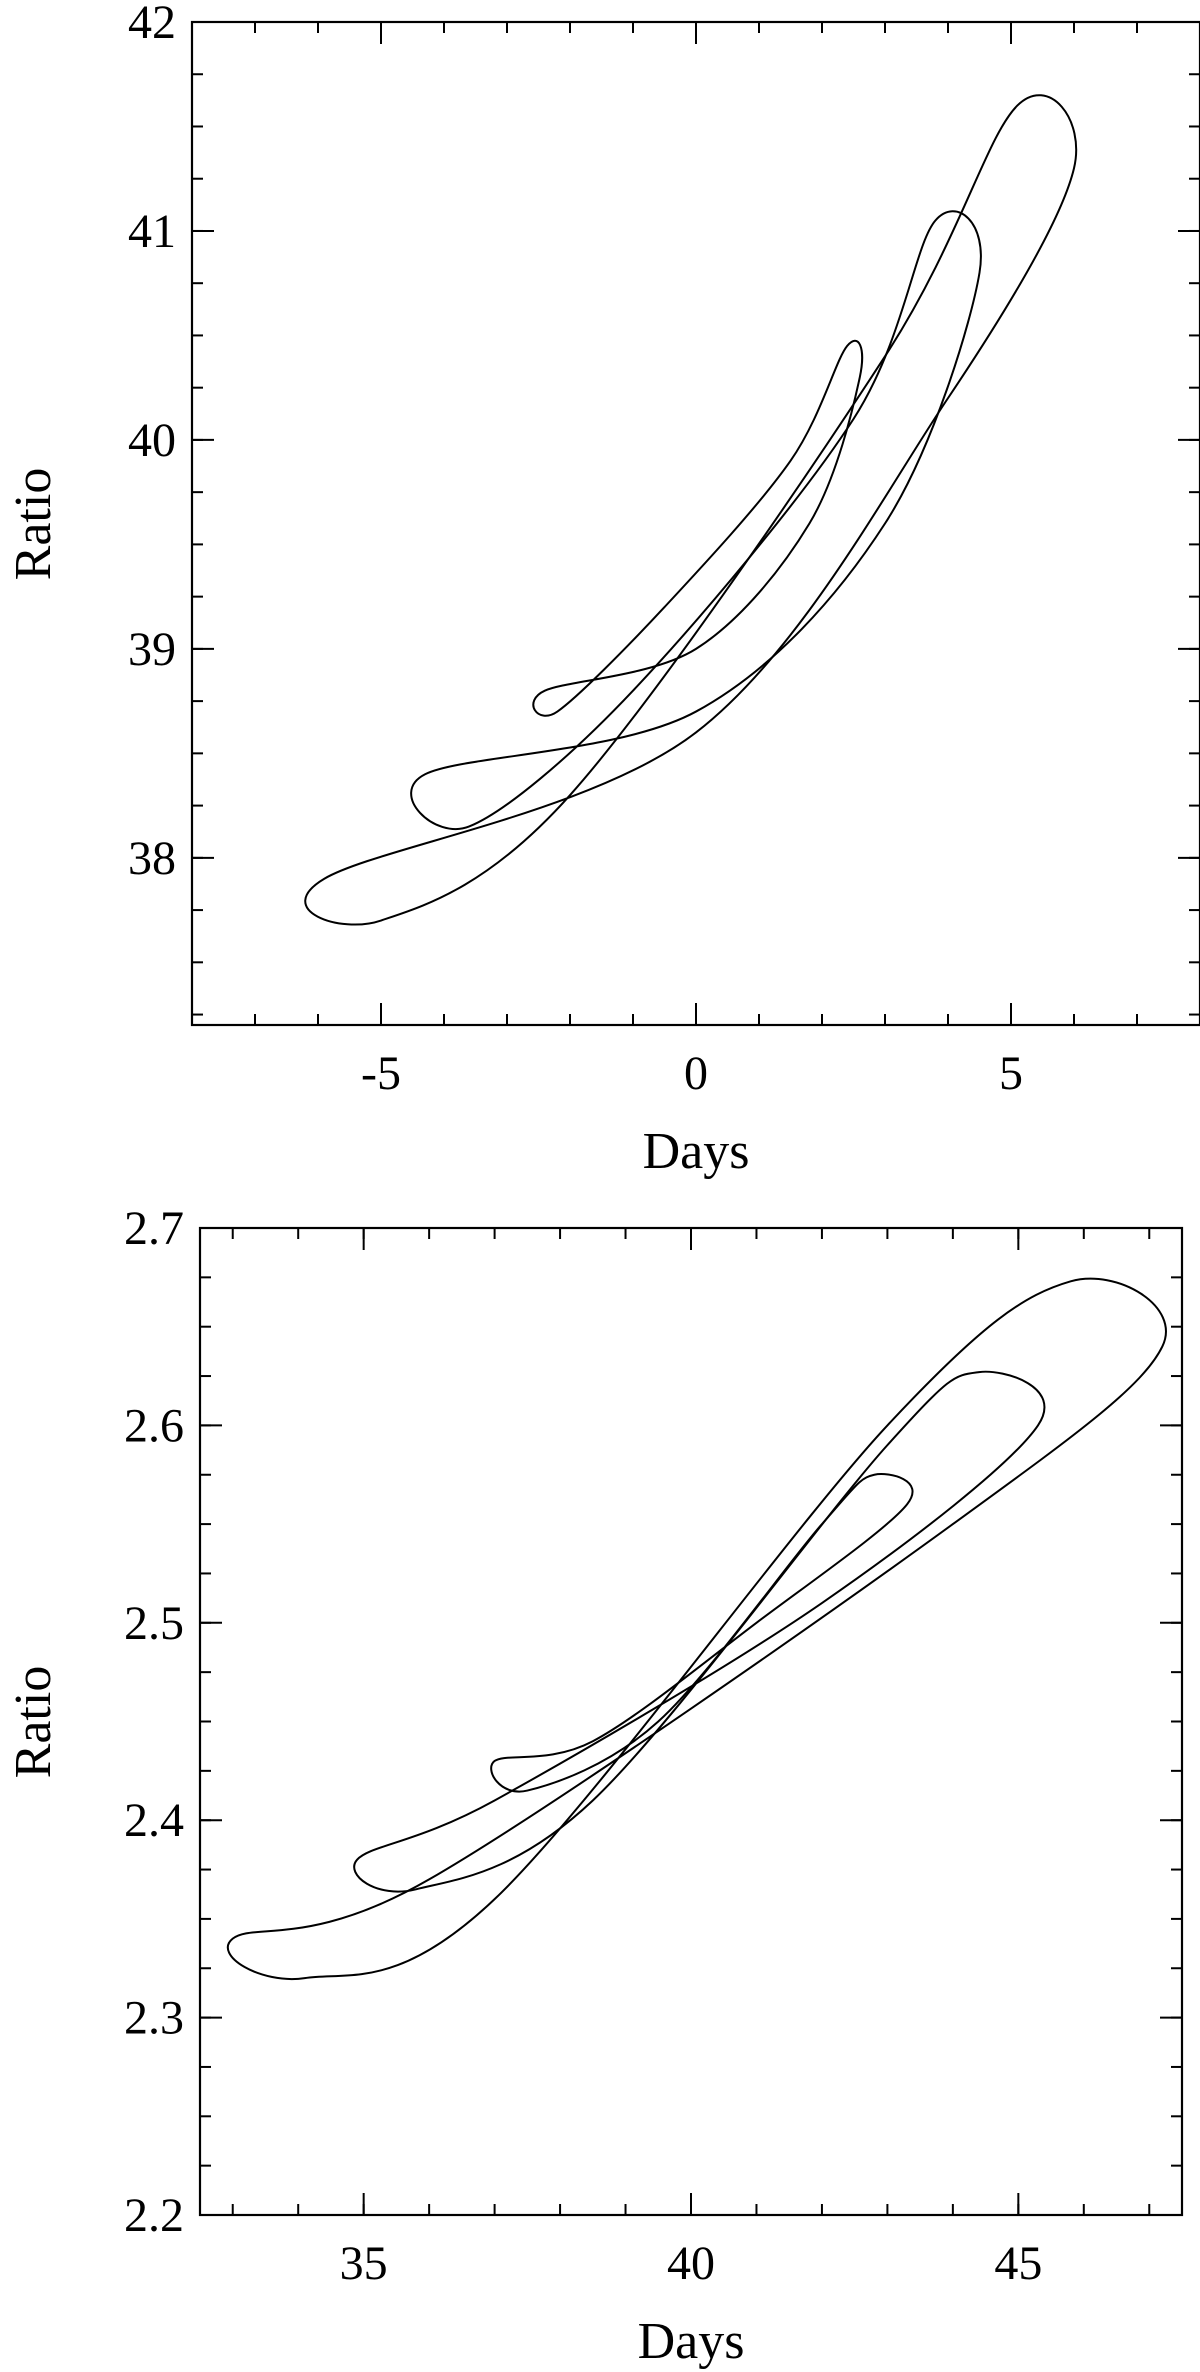 The height and width of the screenshot is (2372, 1200). I want to click on y-tick-label: 41, so click(152, 231).